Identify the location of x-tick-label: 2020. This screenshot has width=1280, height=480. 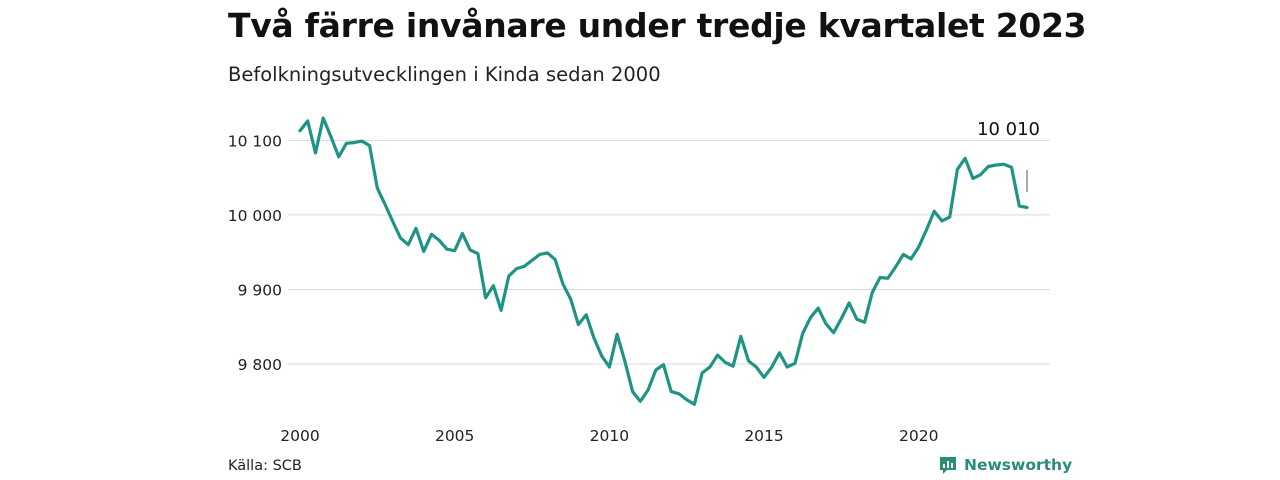
(918, 436).